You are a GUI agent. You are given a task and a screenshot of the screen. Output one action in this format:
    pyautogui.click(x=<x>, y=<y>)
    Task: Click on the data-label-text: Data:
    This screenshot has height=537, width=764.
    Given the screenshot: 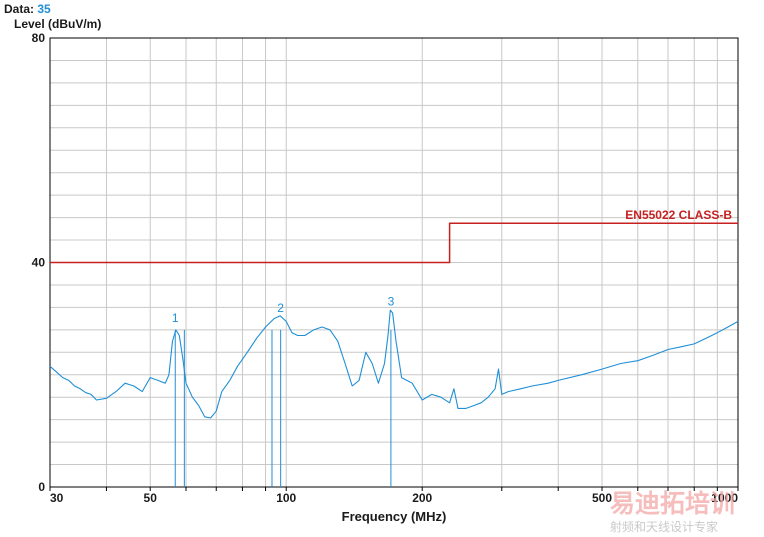 What is the action you would take?
    pyautogui.click(x=19, y=9)
    